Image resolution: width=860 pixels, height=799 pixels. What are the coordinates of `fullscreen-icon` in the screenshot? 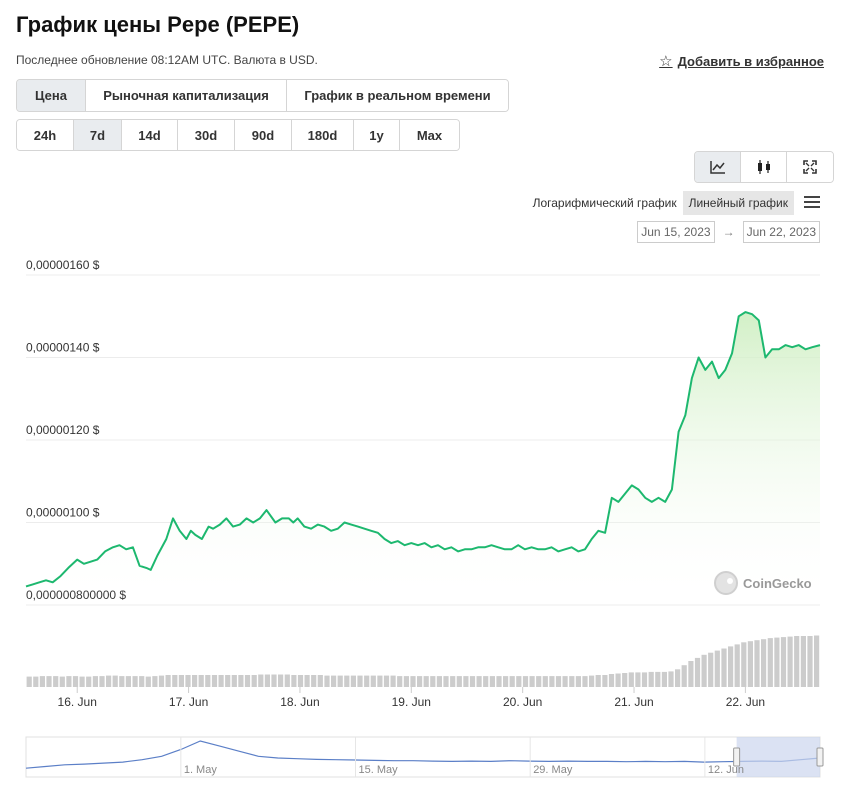 It's located at (810, 167).